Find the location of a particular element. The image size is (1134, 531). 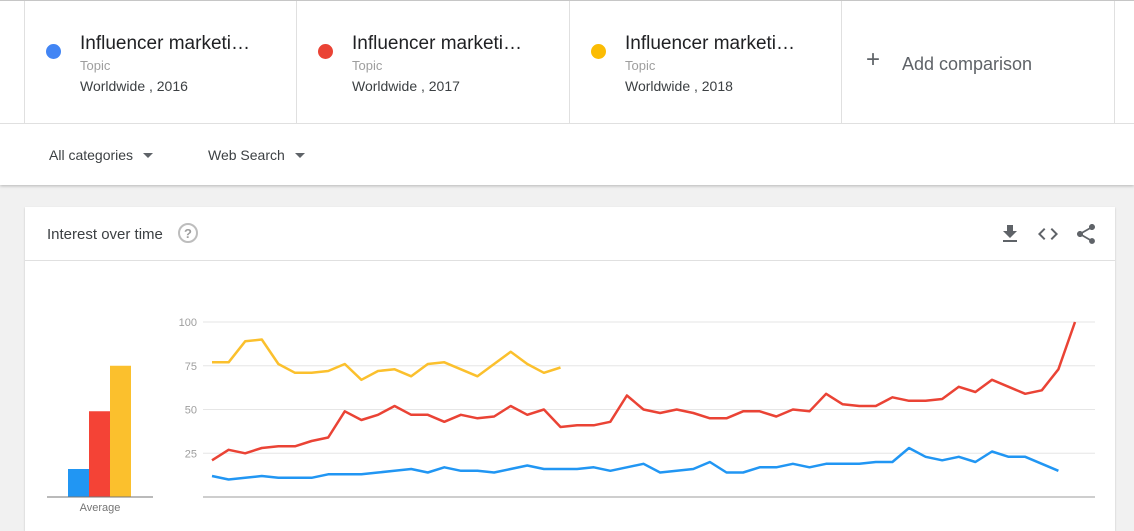

add-comparison-label: Add comparison is located at coordinates (967, 64).